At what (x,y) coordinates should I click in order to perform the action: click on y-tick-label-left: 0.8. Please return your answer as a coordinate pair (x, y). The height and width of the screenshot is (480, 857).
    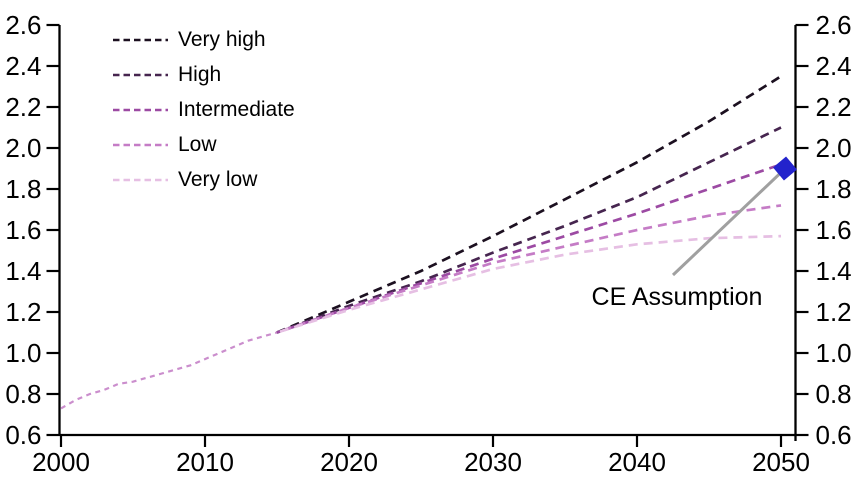
    Looking at the image, I should click on (23, 394).